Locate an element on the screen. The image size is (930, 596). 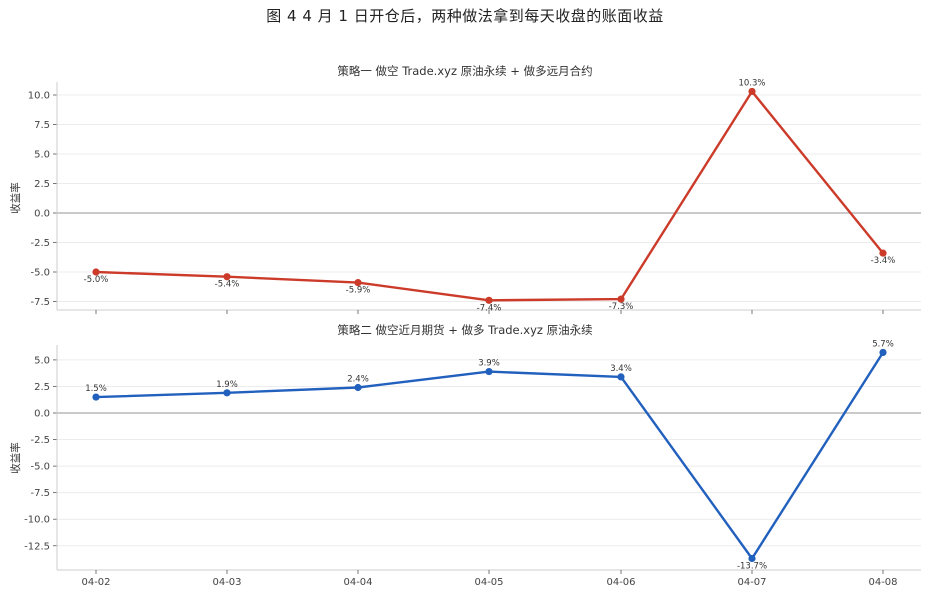
data-label: 5.7% is located at coordinates (883, 344).